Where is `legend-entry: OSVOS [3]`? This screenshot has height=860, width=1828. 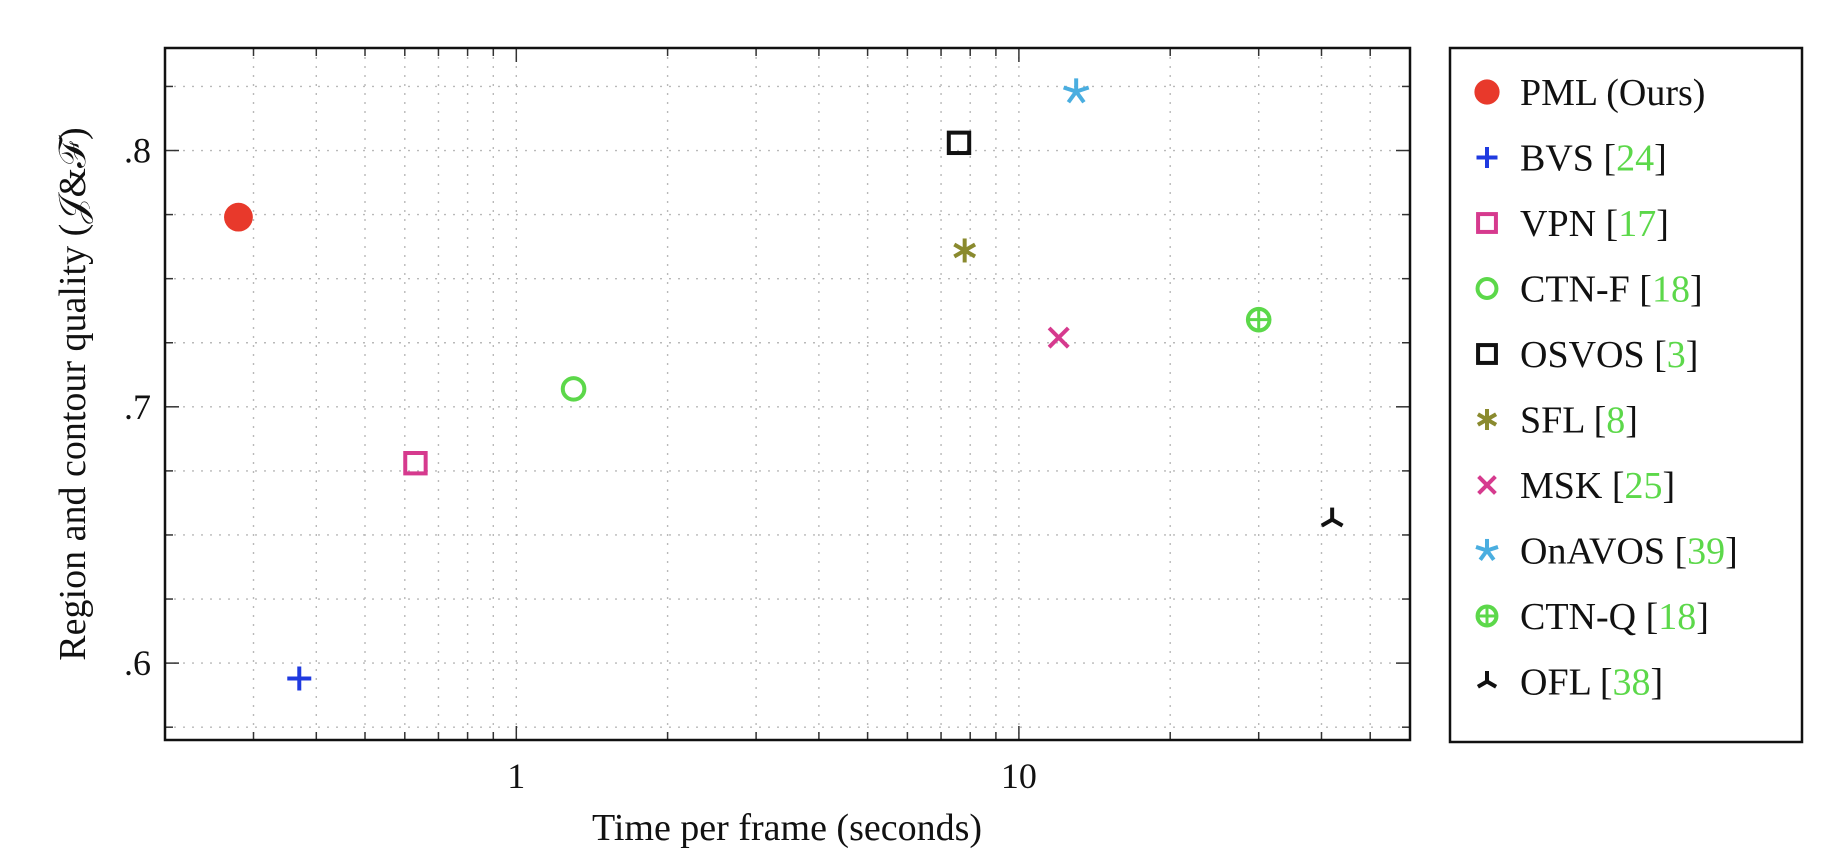
legend-entry: OSVOS [3] is located at coordinates (1609, 355).